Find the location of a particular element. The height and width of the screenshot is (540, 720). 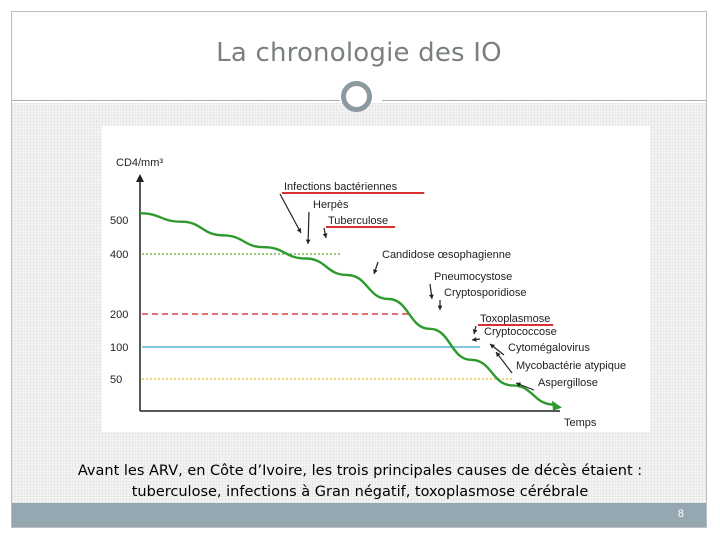

annotation-label-10: Aspergillose is located at coordinates (568, 383).